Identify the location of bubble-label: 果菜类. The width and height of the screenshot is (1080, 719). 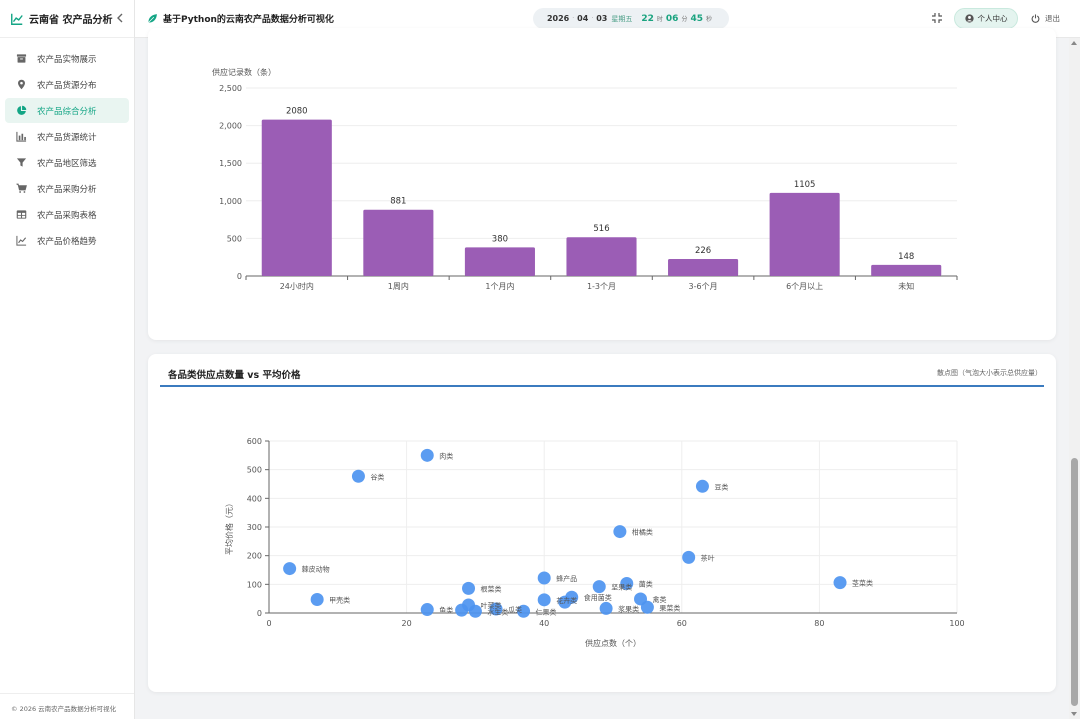
(669, 607).